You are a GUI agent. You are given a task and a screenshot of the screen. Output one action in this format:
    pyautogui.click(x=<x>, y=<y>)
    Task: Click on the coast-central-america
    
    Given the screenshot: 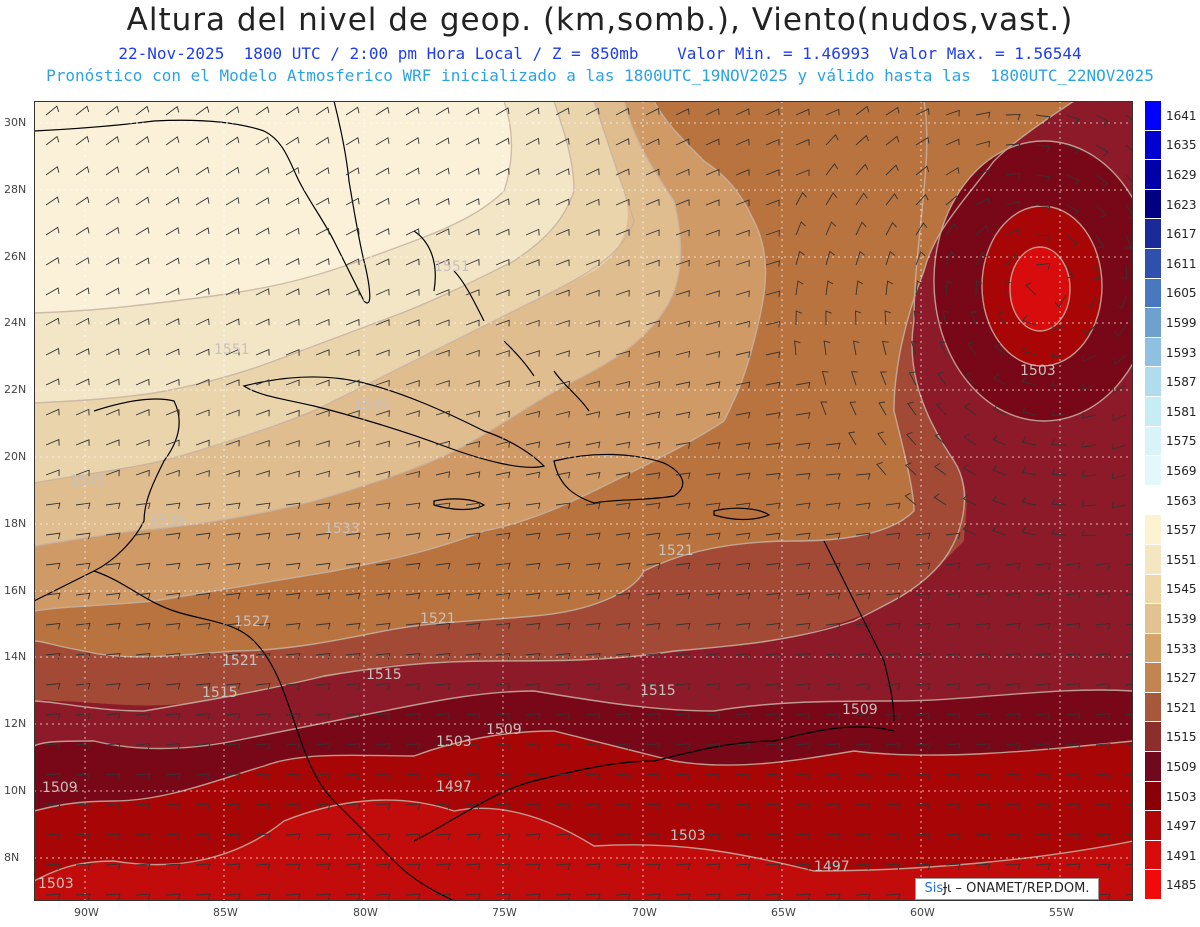 What is the action you would take?
    pyautogui.click(x=274, y=735)
    